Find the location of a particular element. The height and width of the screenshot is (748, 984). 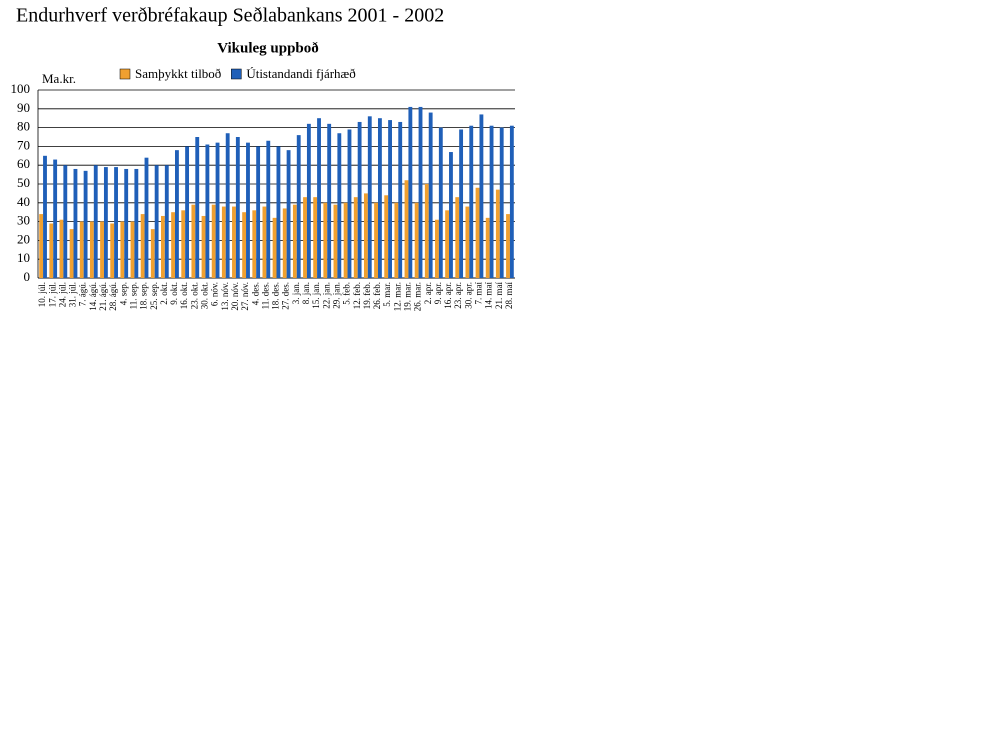

y-tick-label: 90 is located at coordinates (23, 107).